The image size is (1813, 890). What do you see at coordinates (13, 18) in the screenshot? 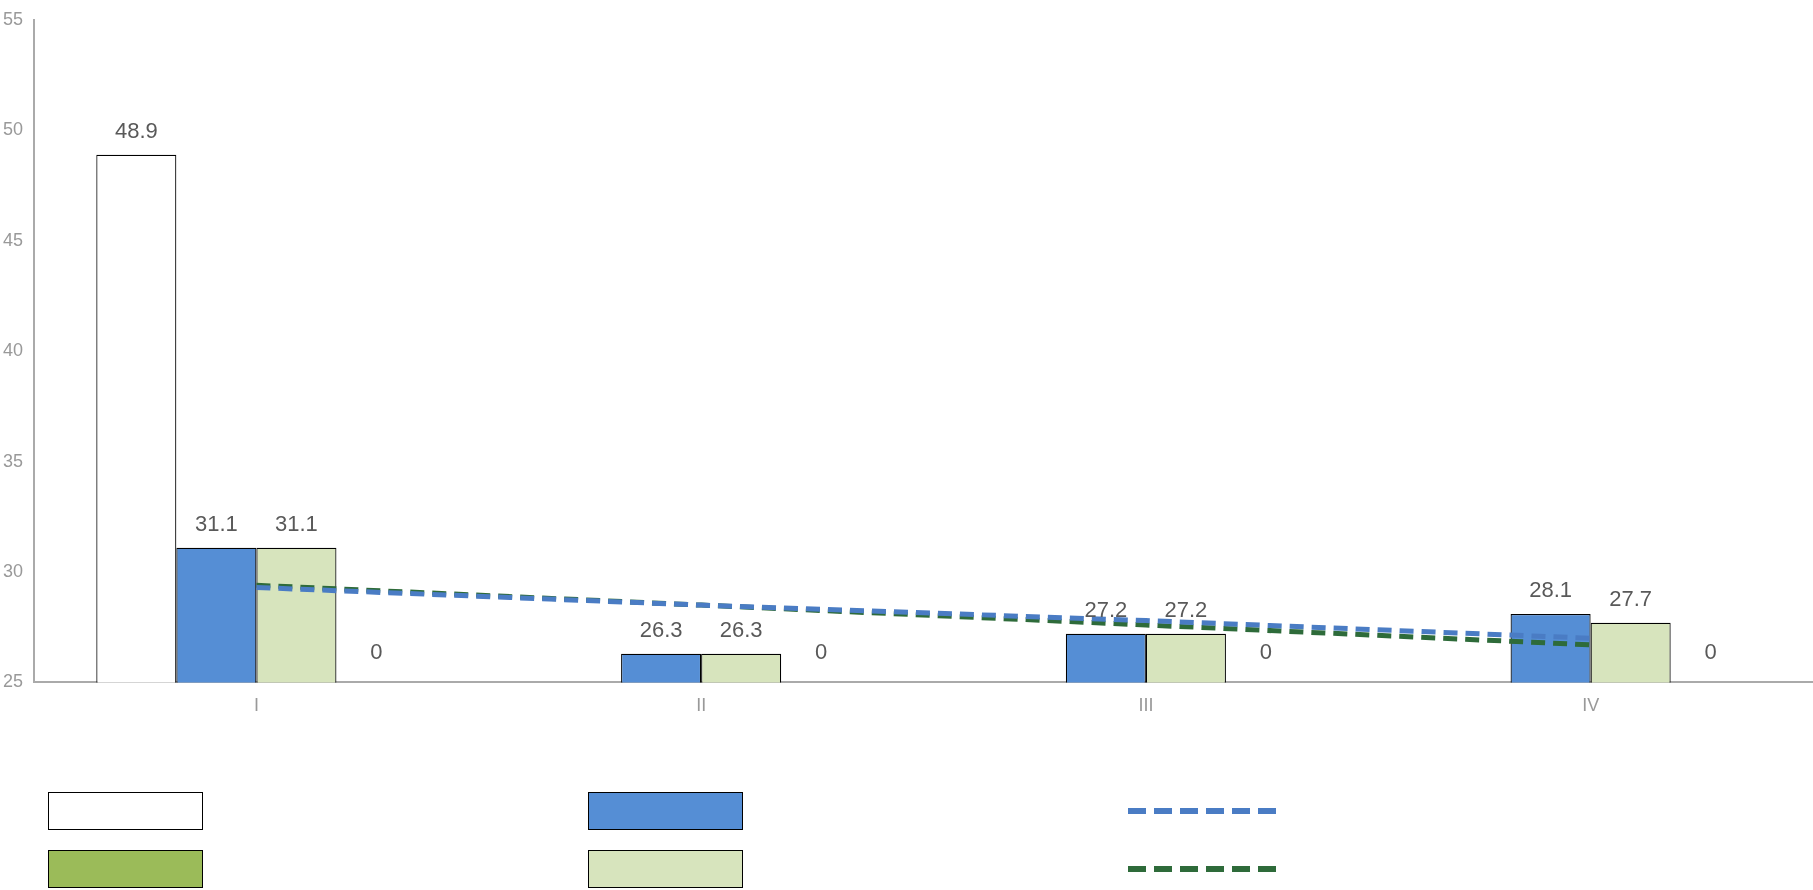
I see `y-tick-label: 55` at bounding box center [13, 18].